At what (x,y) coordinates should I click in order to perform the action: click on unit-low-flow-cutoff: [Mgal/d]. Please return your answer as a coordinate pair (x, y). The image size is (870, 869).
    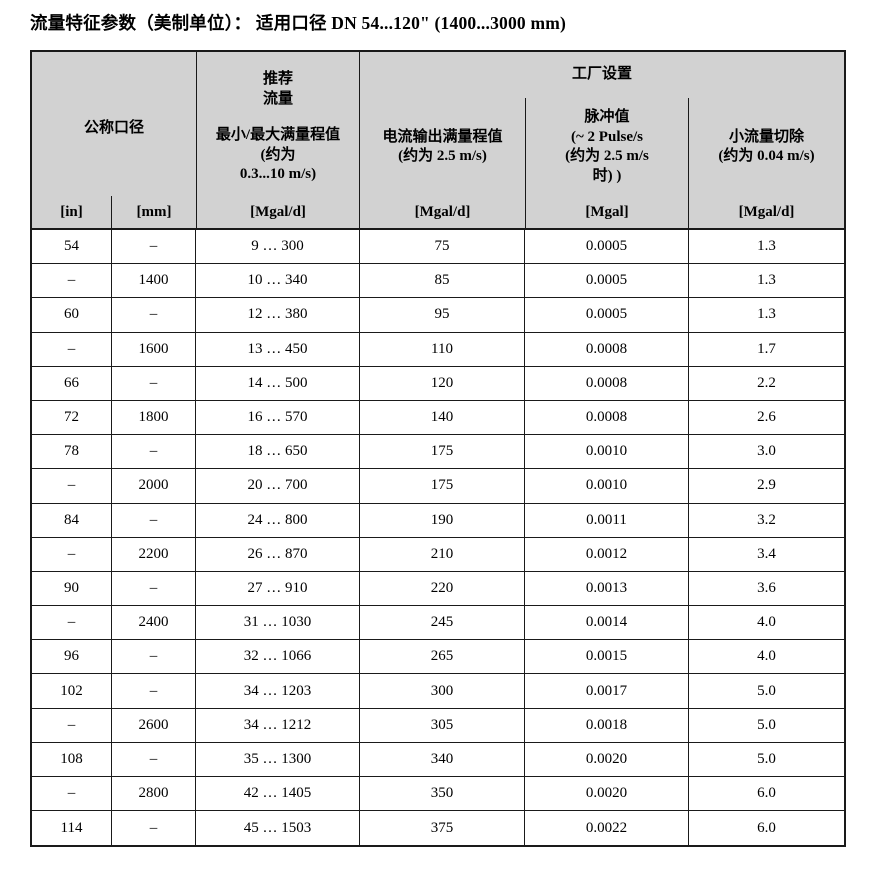
    Looking at the image, I should click on (766, 212).